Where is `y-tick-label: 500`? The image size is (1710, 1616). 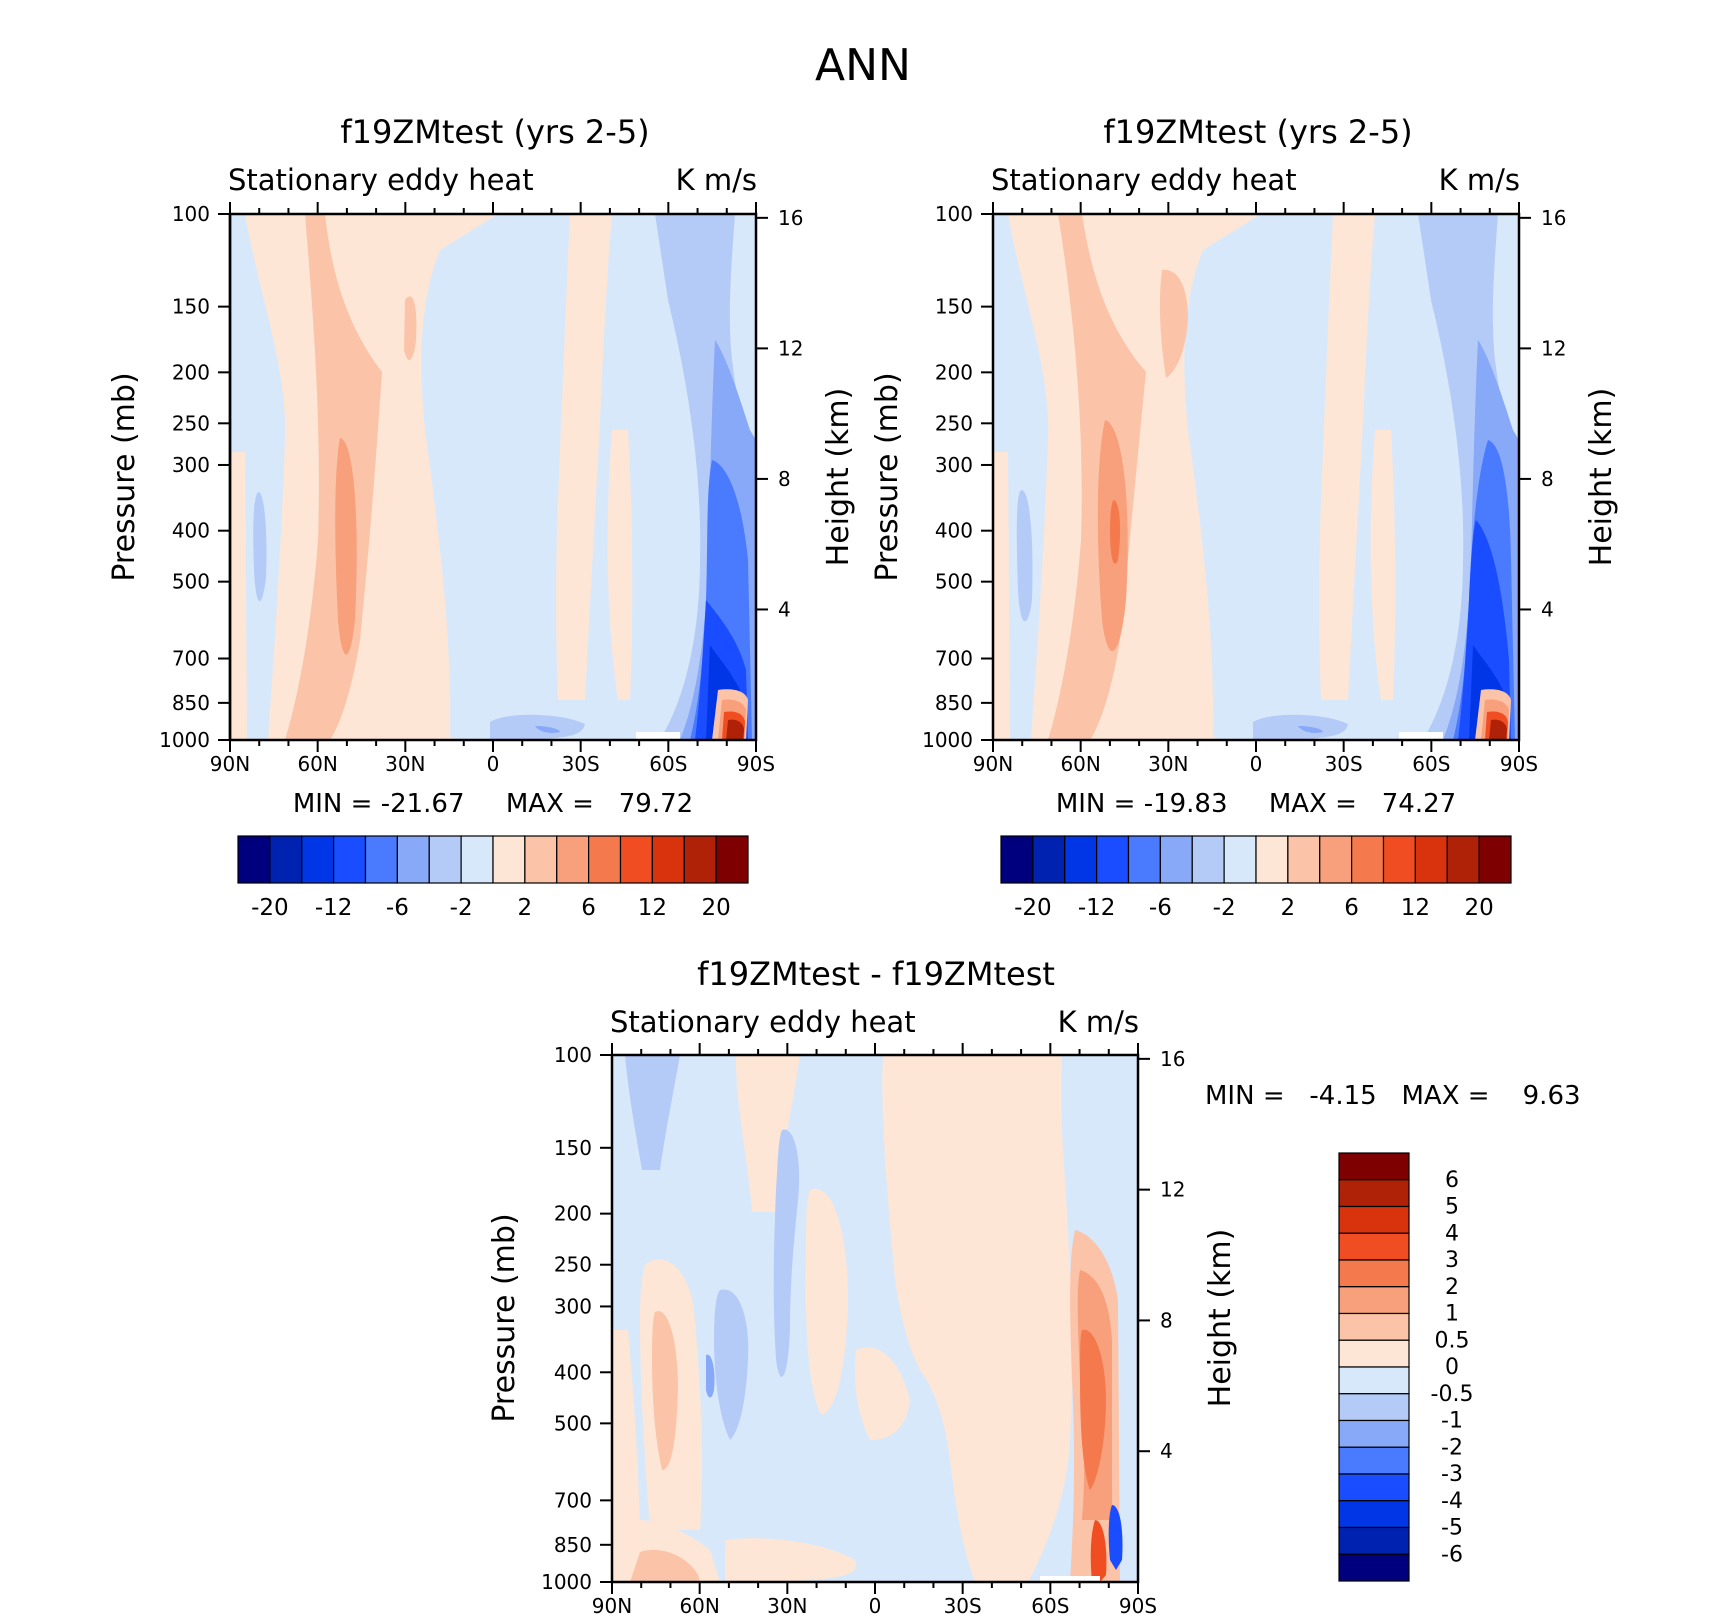
y-tick-label: 500 is located at coordinates (191, 582).